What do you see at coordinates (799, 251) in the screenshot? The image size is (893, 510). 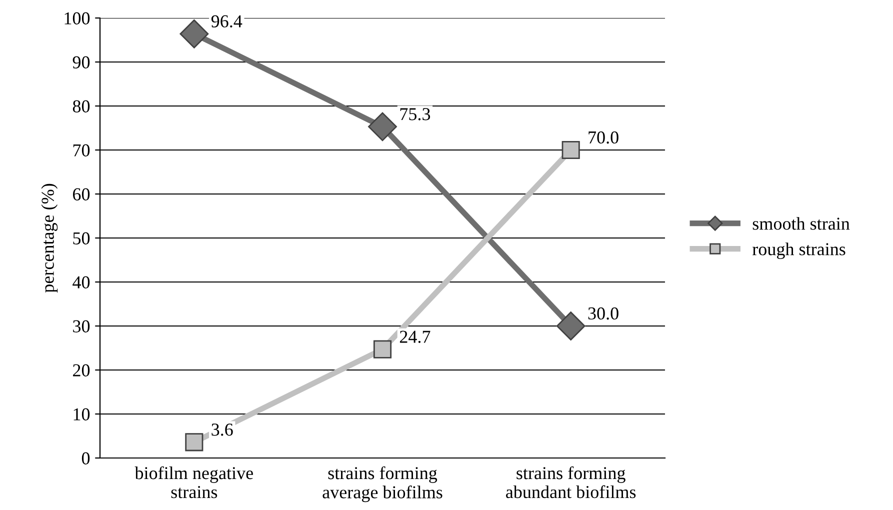 I see `legend-label: rough strains` at bounding box center [799, 251].